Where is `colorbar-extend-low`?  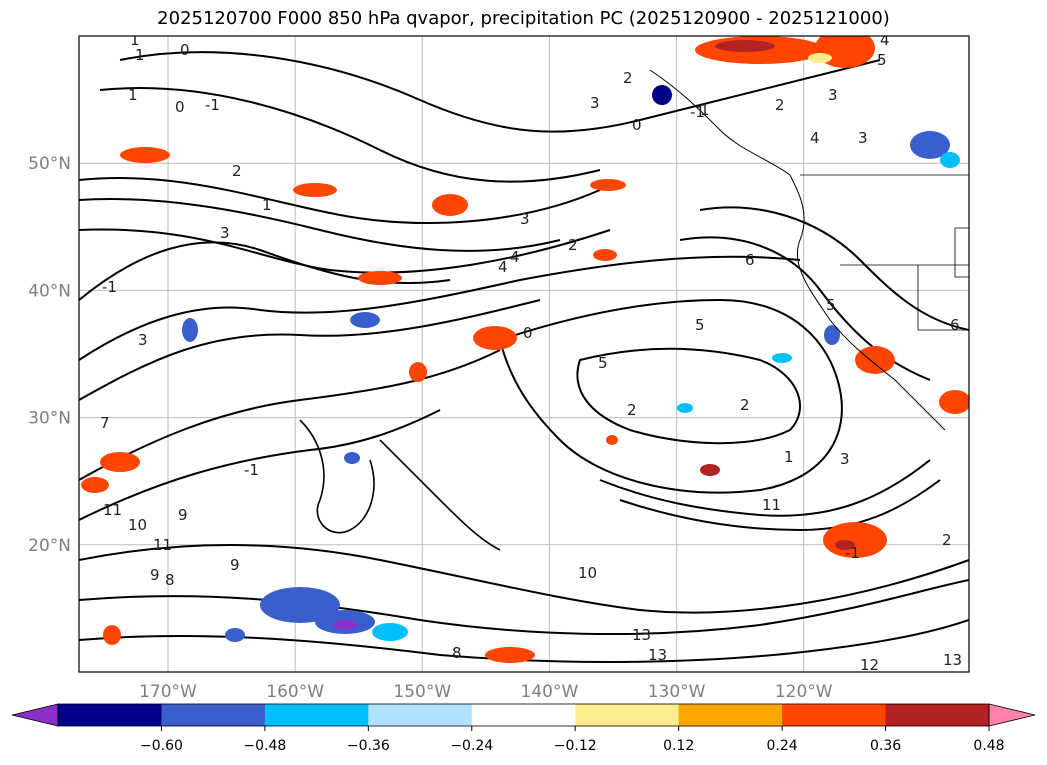 colorbar-extend-low is located at coordinates (35, 715).